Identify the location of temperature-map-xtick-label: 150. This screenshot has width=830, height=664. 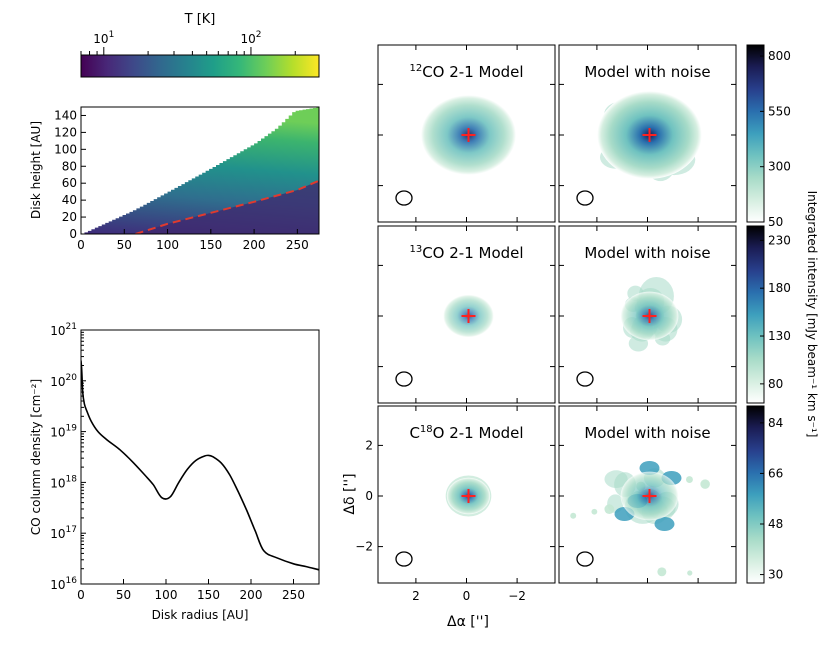
(210, 245).